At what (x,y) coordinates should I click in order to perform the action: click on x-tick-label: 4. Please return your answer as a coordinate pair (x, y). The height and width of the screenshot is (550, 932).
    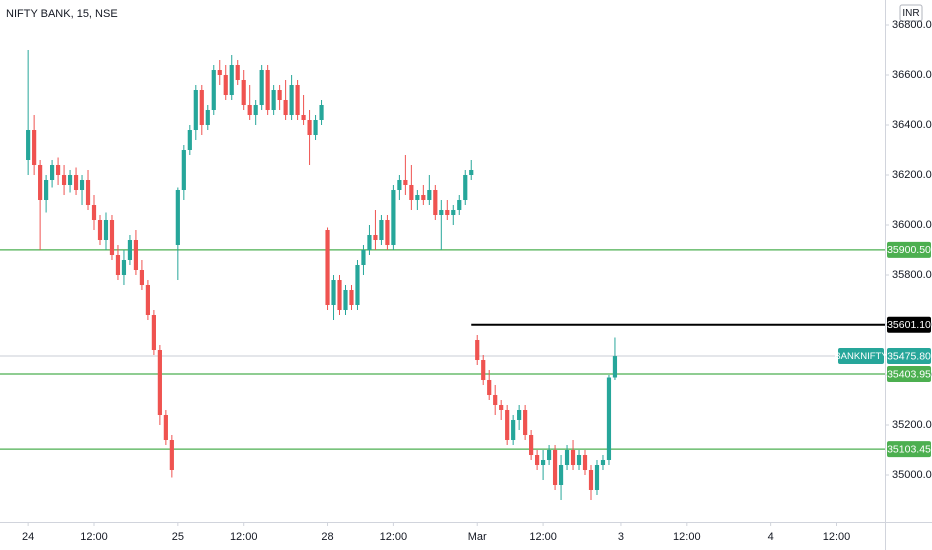
    Looking at the image, I should click on (771, 537).